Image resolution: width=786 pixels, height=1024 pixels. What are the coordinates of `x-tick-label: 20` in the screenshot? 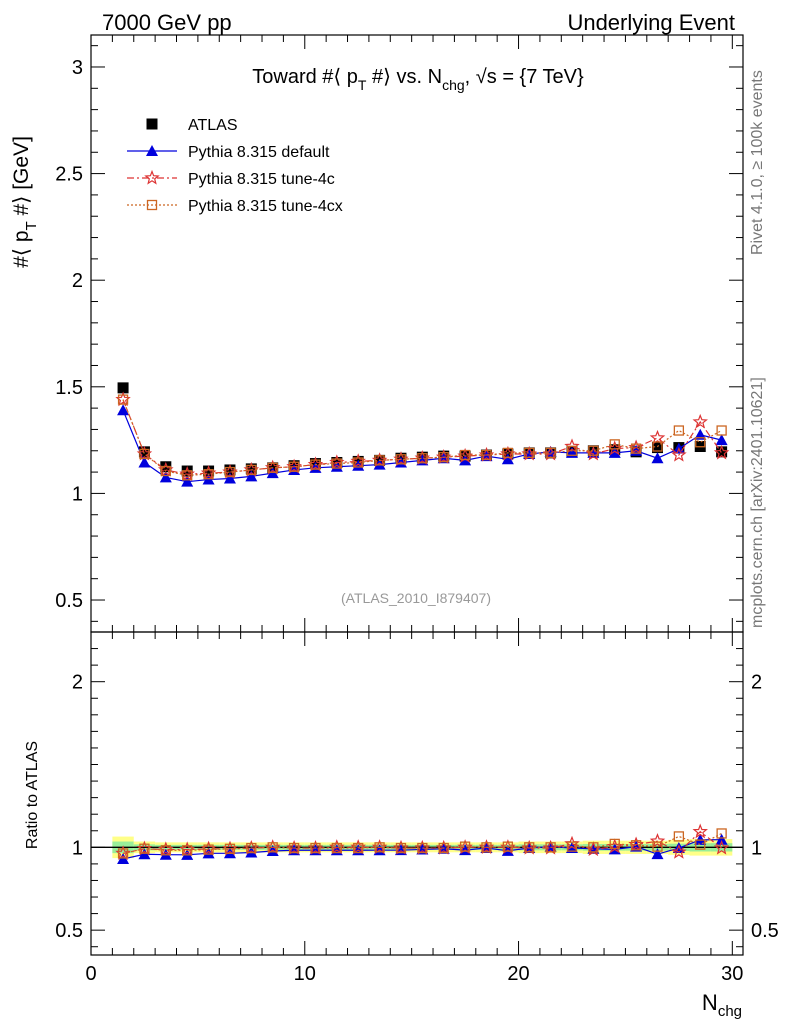 It's located at (518, 974).